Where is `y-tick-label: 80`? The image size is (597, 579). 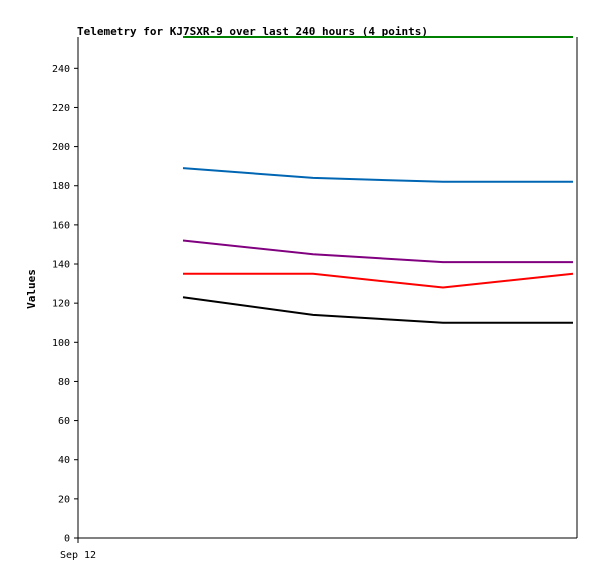
y-tick-label: 80 is located at coordinates (64, 382).